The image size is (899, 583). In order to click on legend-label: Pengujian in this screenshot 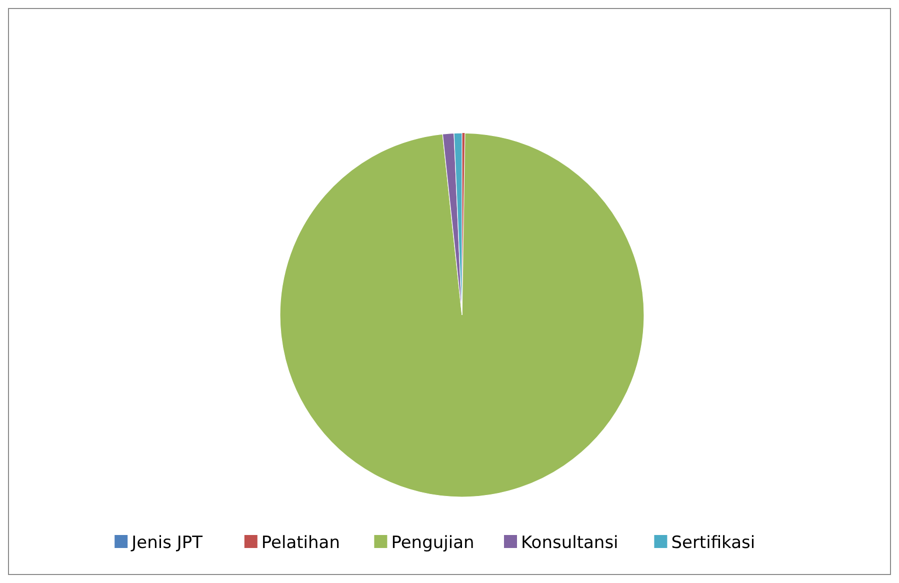, I will do `click(432, 543)`.